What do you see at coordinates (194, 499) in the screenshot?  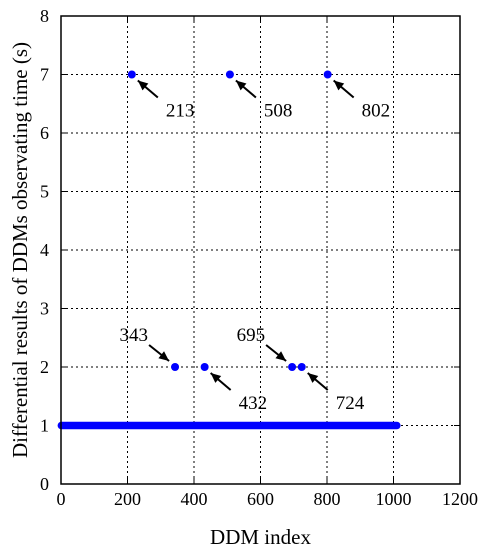 I see `x-tick-label: 400` at bounding box center [194, 499].